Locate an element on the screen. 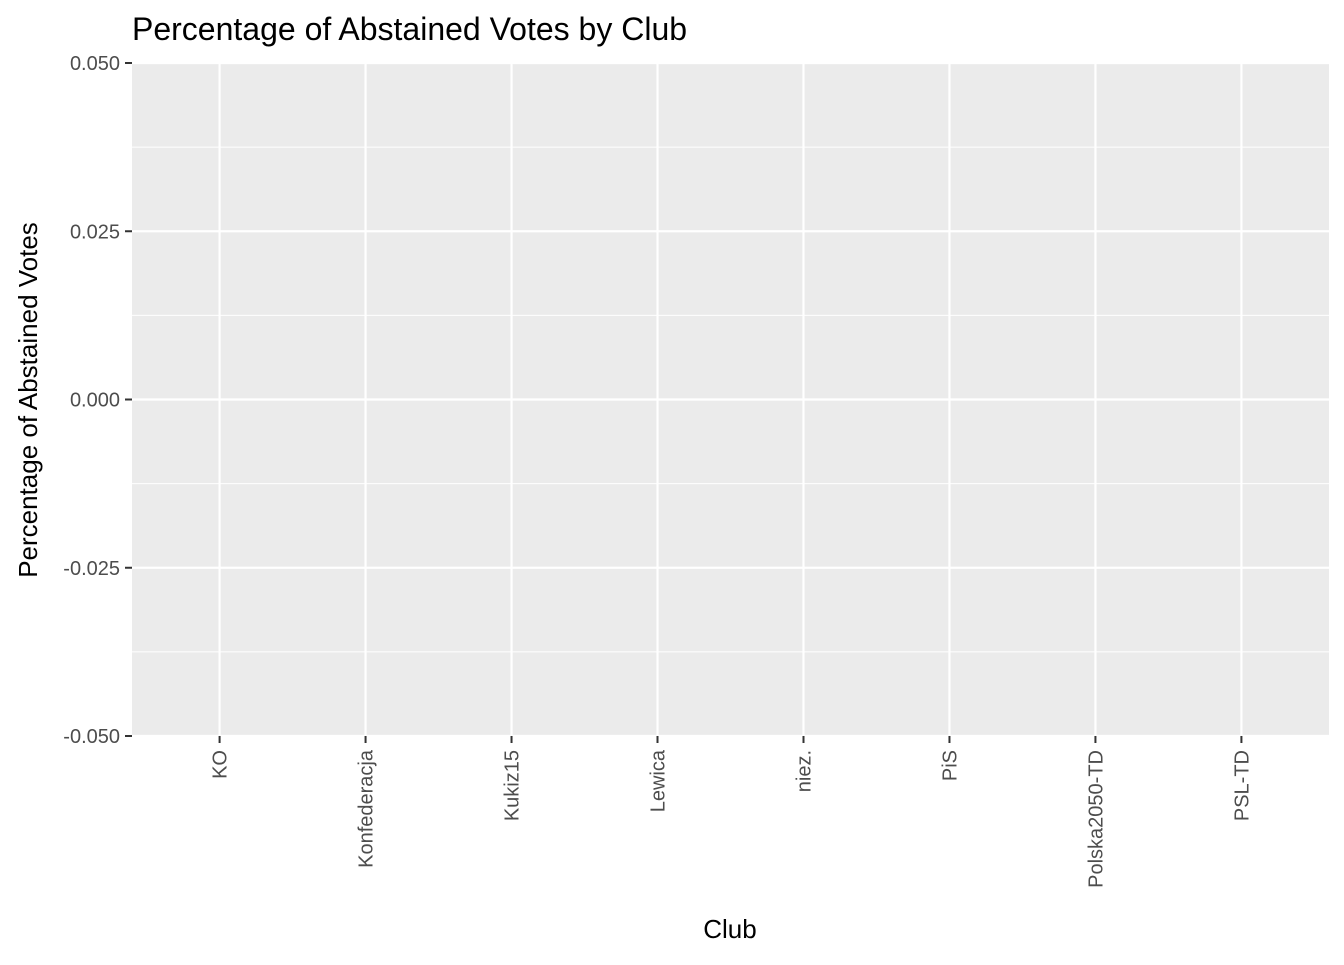 The height and width of the screenshot is (965, 1344). y-tick-label: 0.025 is located at coordinates (95, 232).